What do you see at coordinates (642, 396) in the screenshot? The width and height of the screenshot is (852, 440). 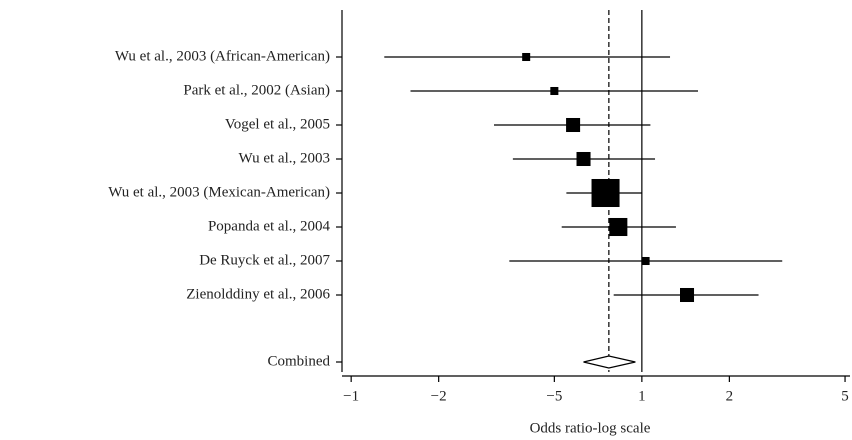 I see `x-tick-label: 1` at bounding box center [642, 396].